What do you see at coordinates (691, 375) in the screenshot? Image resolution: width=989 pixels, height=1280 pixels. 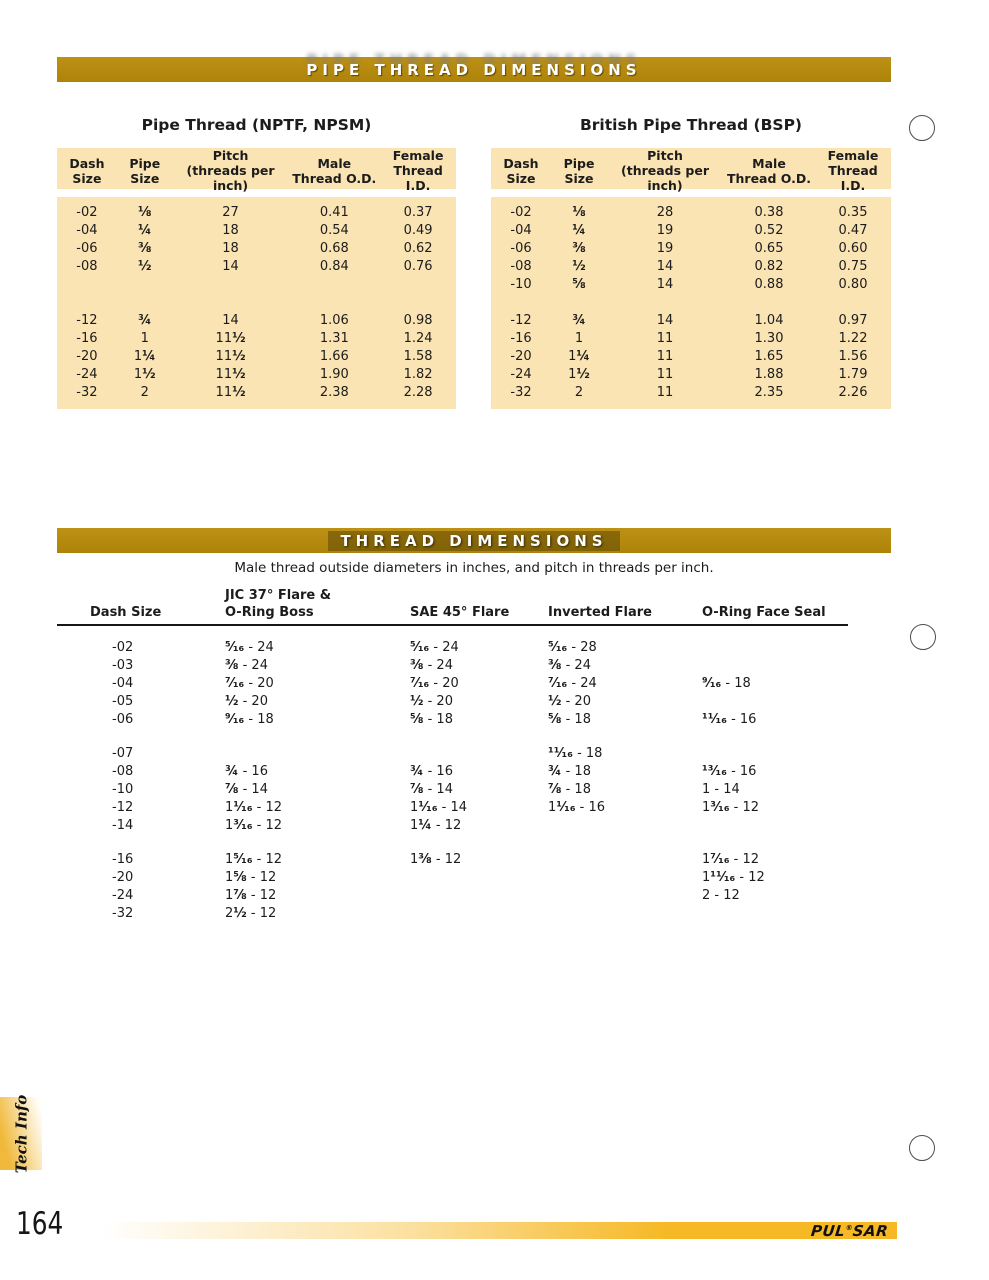 I see `table-row: -24 1½ 11 1.88 1.79` at bounding box center [691, 375].